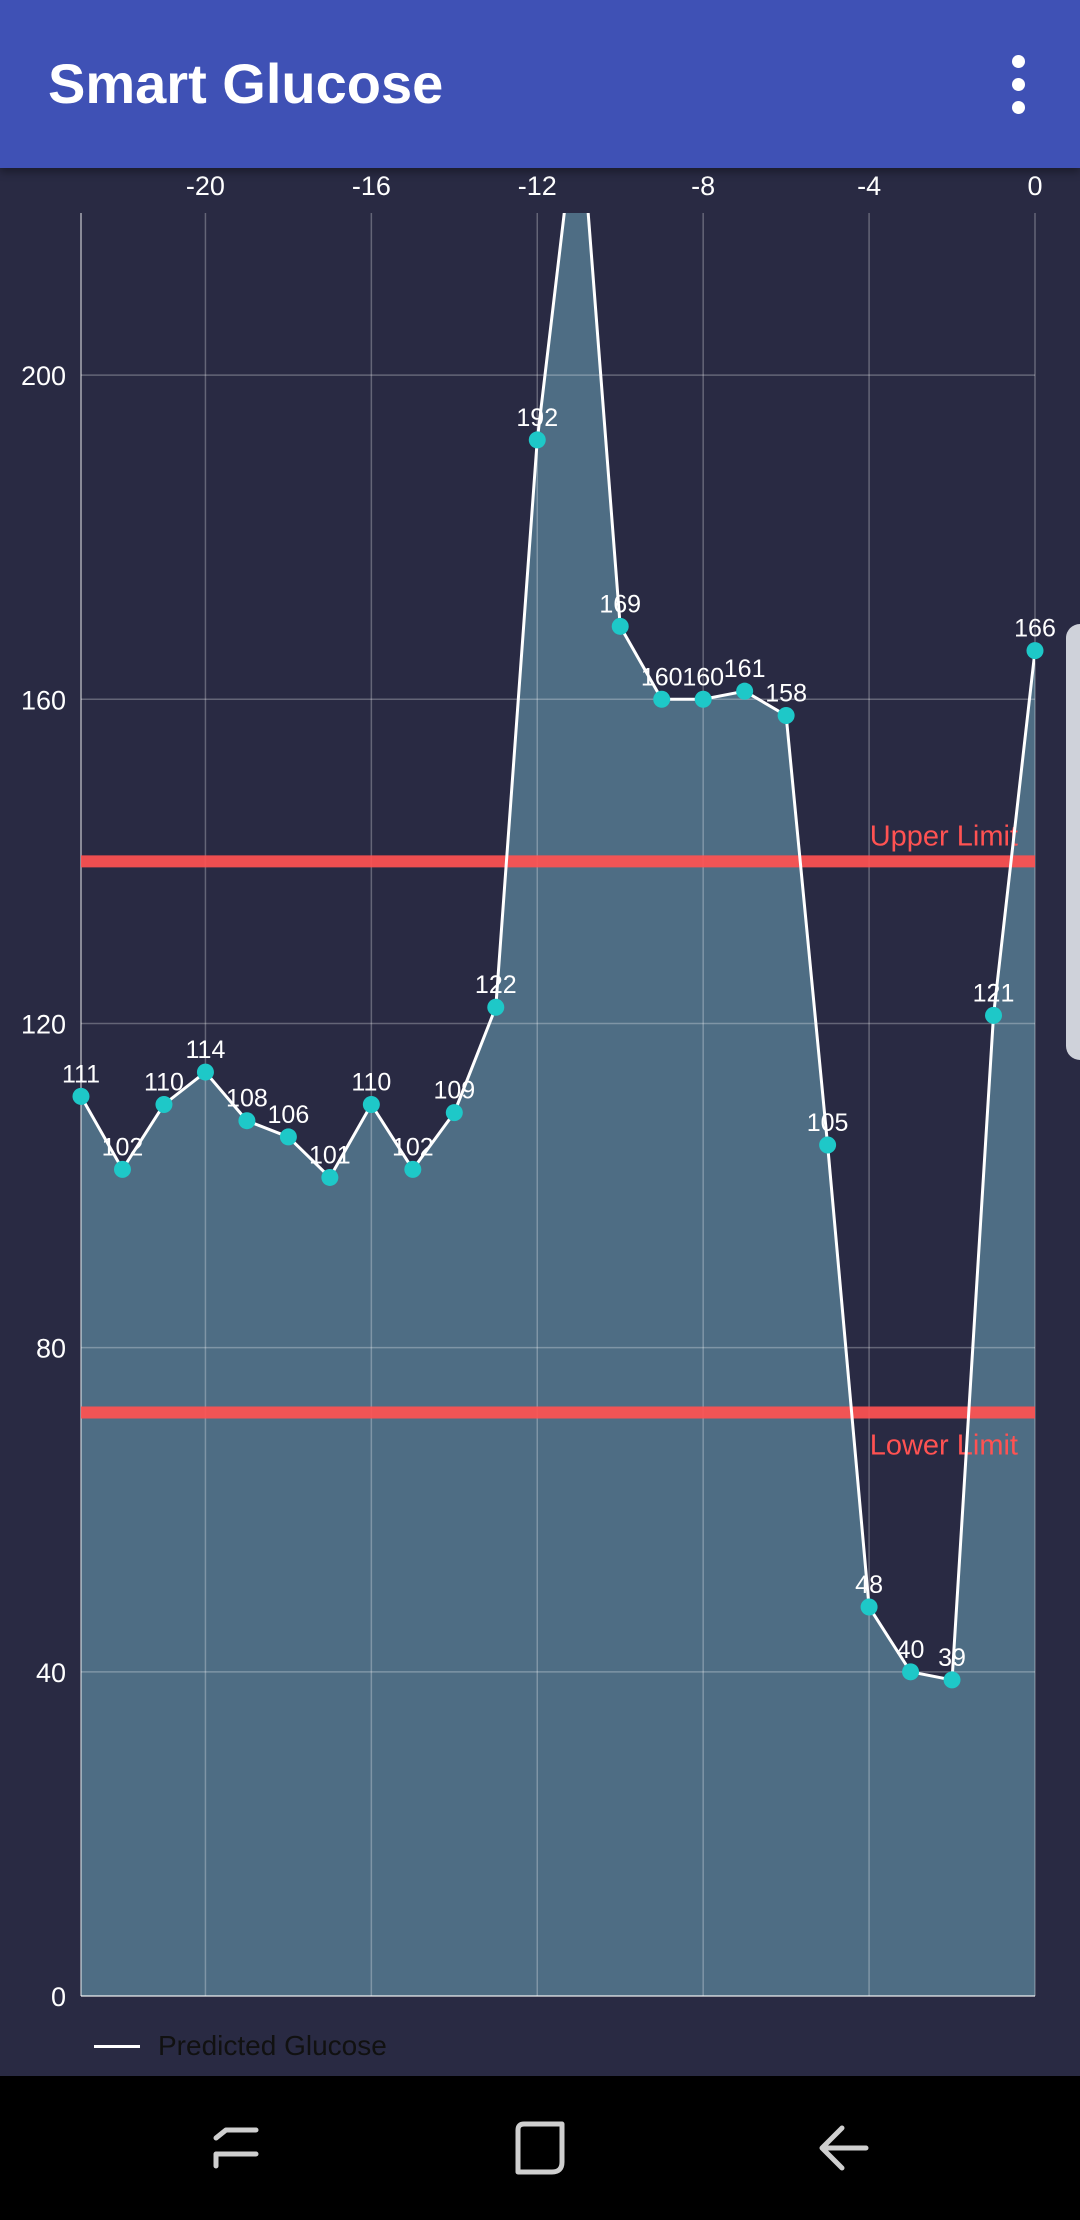 The height and width of the screenshot is (2220, 1080). Describe the element at coordinates (620, 604) in the screenshot. I see `data-label: 169` at that location.